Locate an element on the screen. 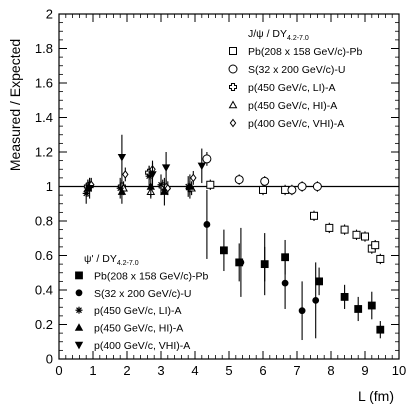  x-tick-label: 0 is located at coordinates (58, 370).